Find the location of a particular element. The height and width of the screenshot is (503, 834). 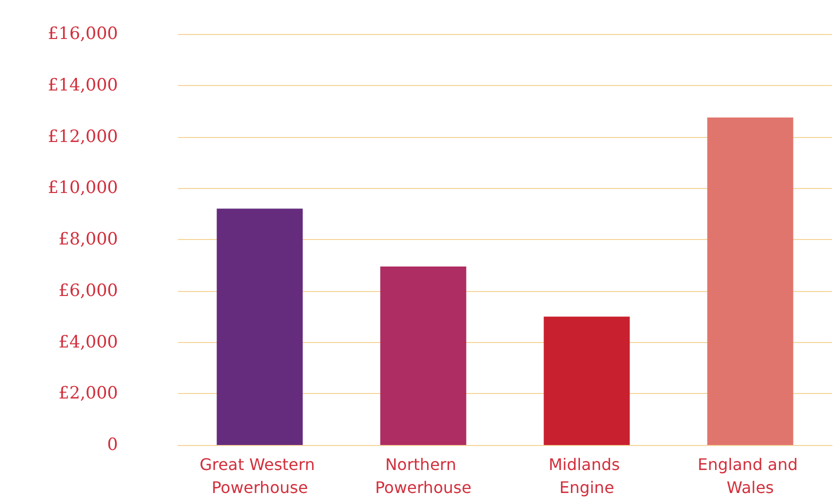

x-tick-label: Northern Powerhouse is located at coordinates (423, 476).